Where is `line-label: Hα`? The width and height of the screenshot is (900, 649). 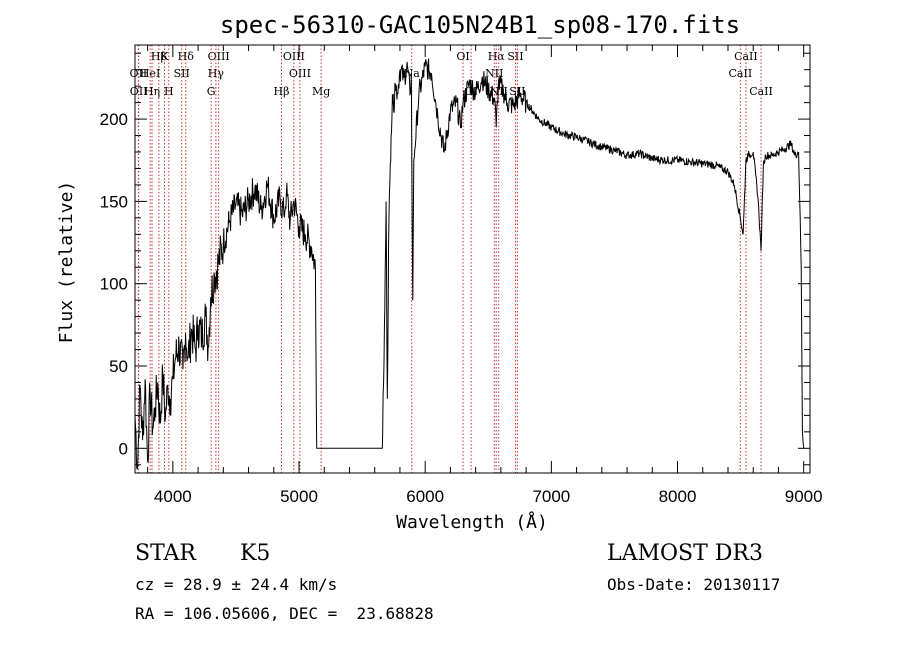 line-label: Hα is located at coordinates (497, 56).